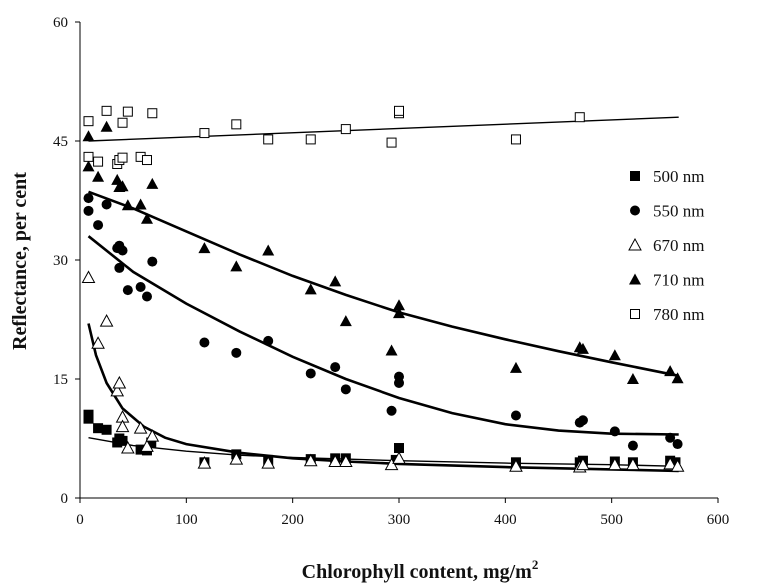  I want to click on y-tick-label: 30, so click(60, 261).